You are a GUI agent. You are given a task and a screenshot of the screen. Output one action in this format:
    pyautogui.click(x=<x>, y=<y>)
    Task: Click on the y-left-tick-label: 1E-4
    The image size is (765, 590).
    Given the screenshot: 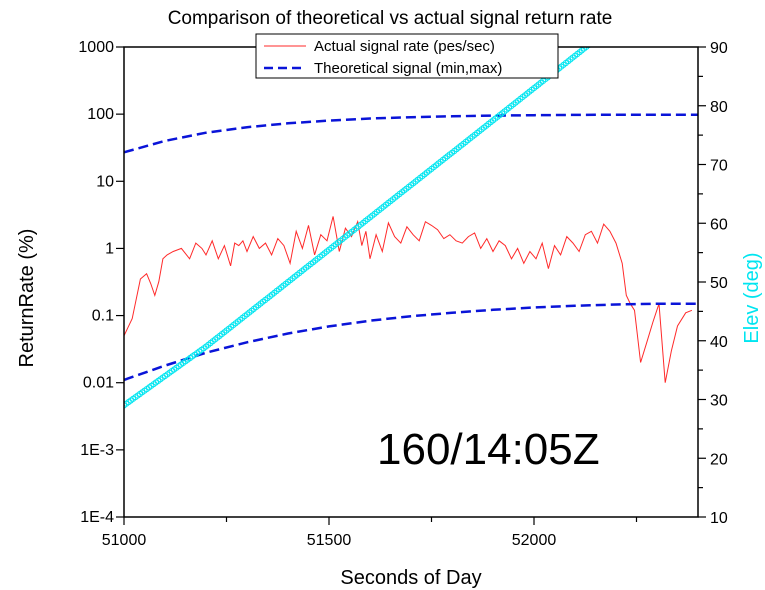 What is the action you would take?
    pyautogui.click(x=97, y=517)
    